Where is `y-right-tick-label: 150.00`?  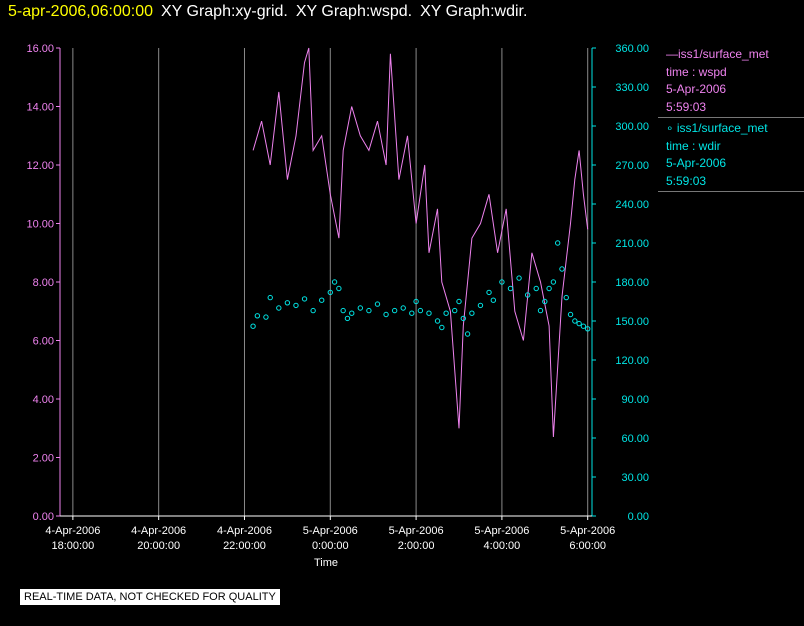
y-right-tick-label: 150.00 is located at coordinates (632, 322).